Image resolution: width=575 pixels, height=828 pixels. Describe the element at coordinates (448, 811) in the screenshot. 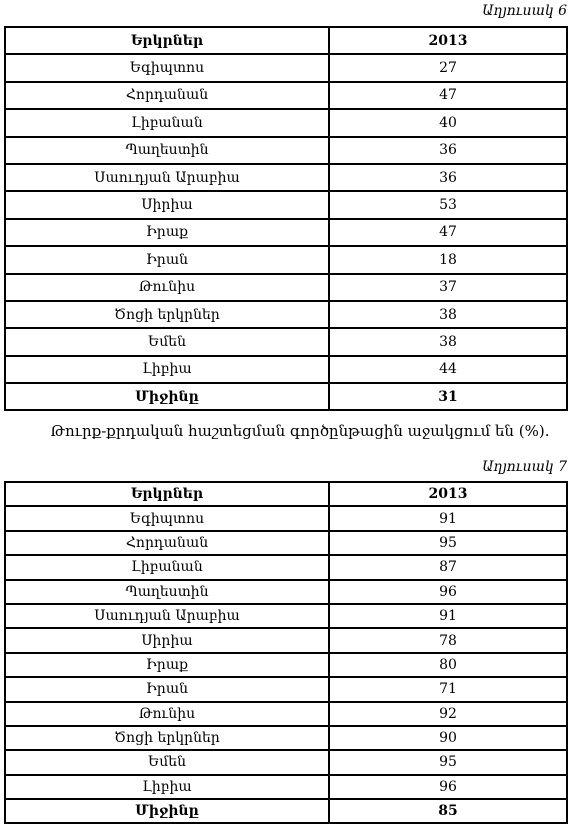

I see `table-cell: 85` at that location.